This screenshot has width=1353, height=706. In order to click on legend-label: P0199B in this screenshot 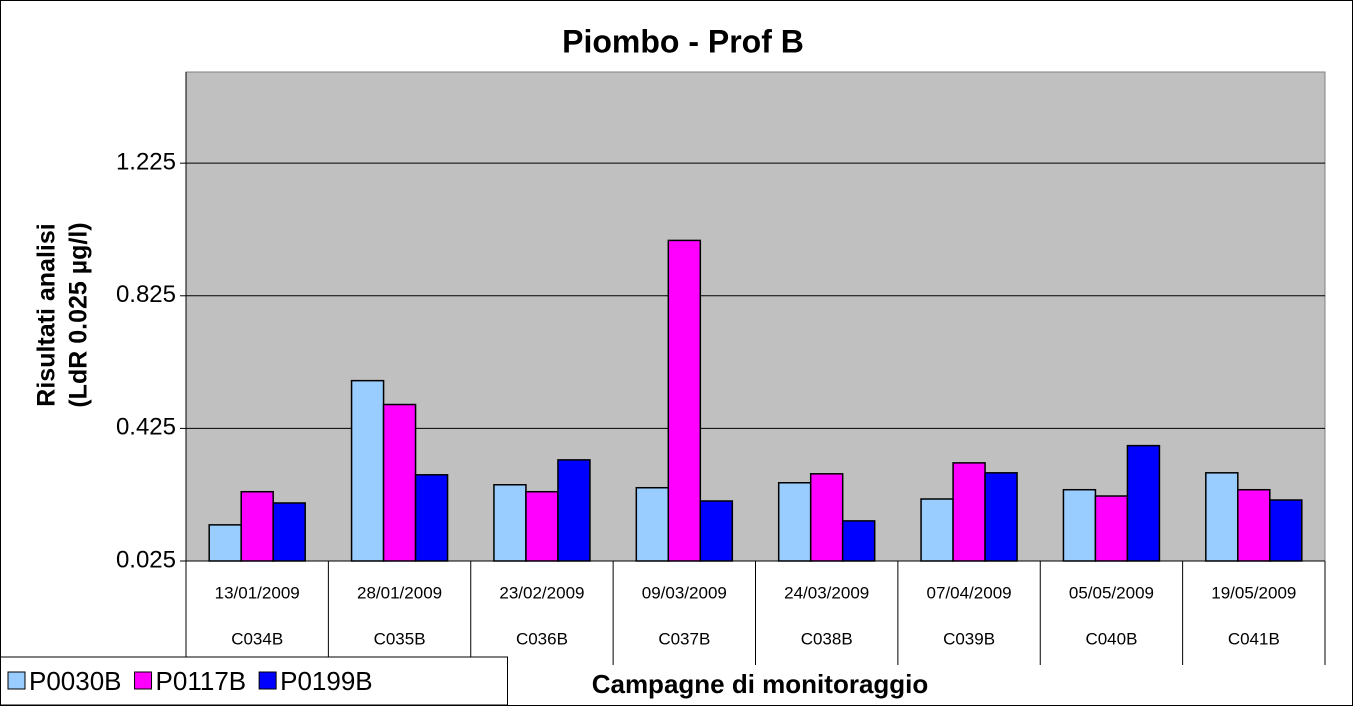, I will do `click(326, 681)`.